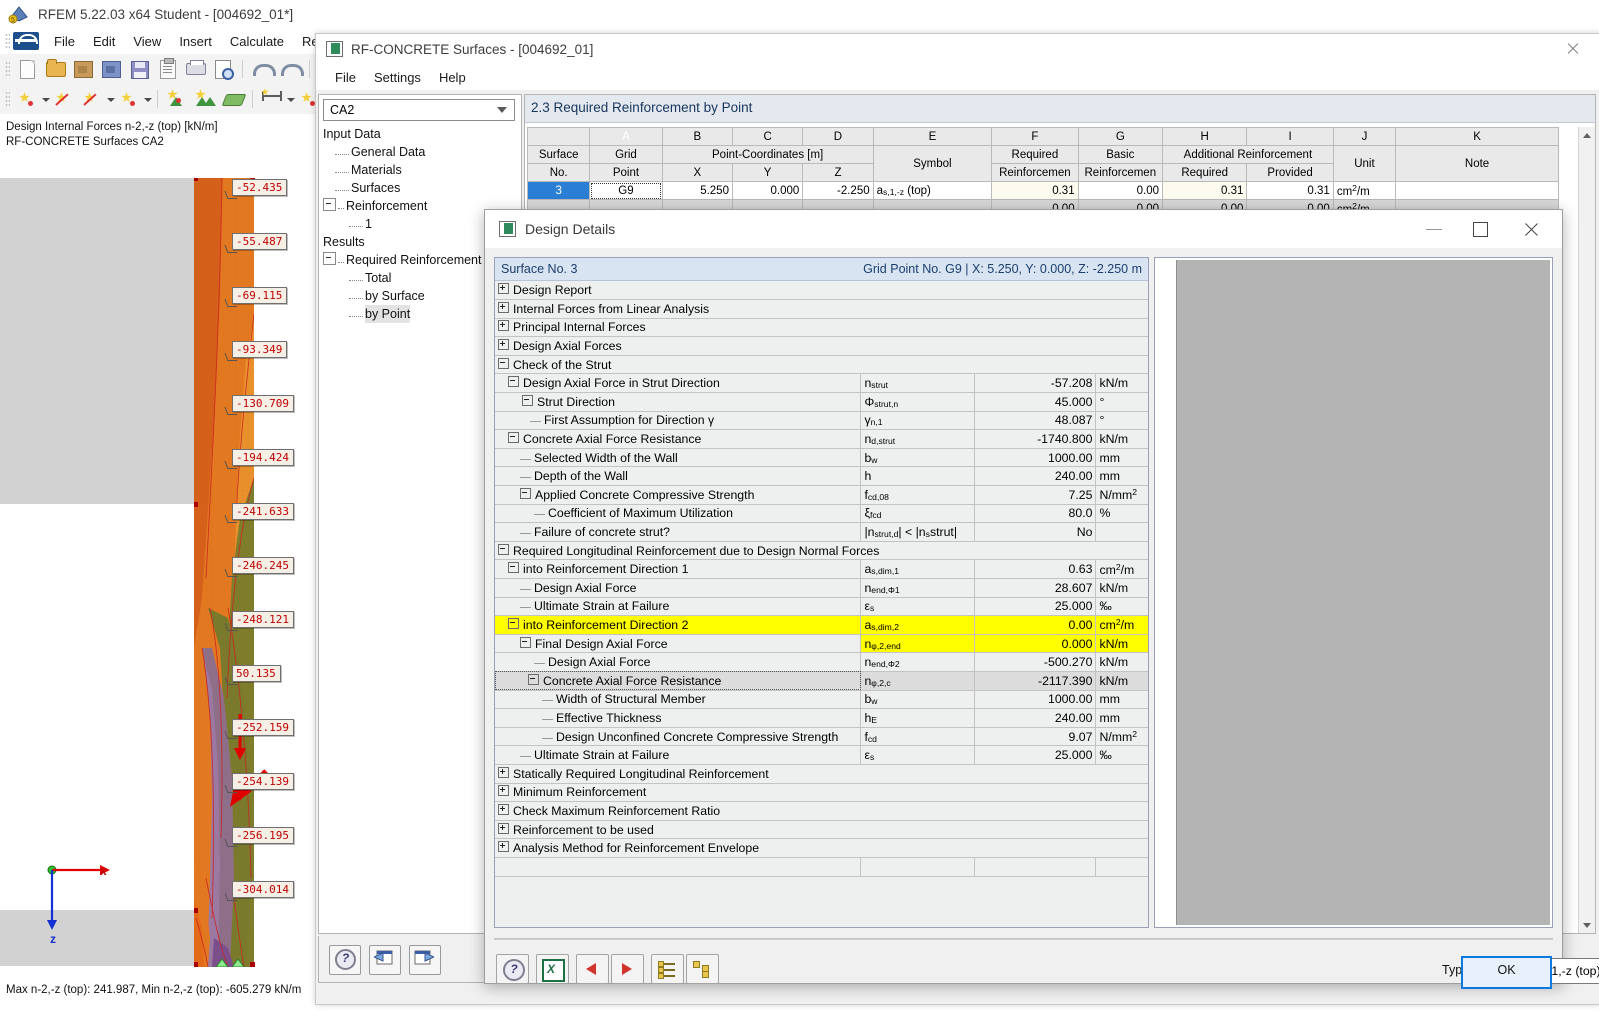 This screenshot has width=1599, height=1016. I want to click on rfc-menu-file: File, so click(345, 77).